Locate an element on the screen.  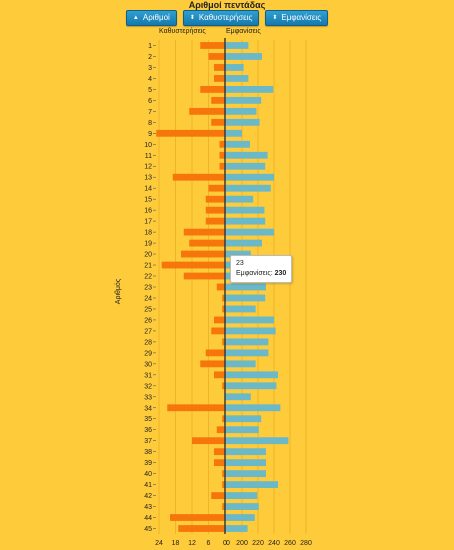
category-label: 7 is located at coordinates (150, 112).